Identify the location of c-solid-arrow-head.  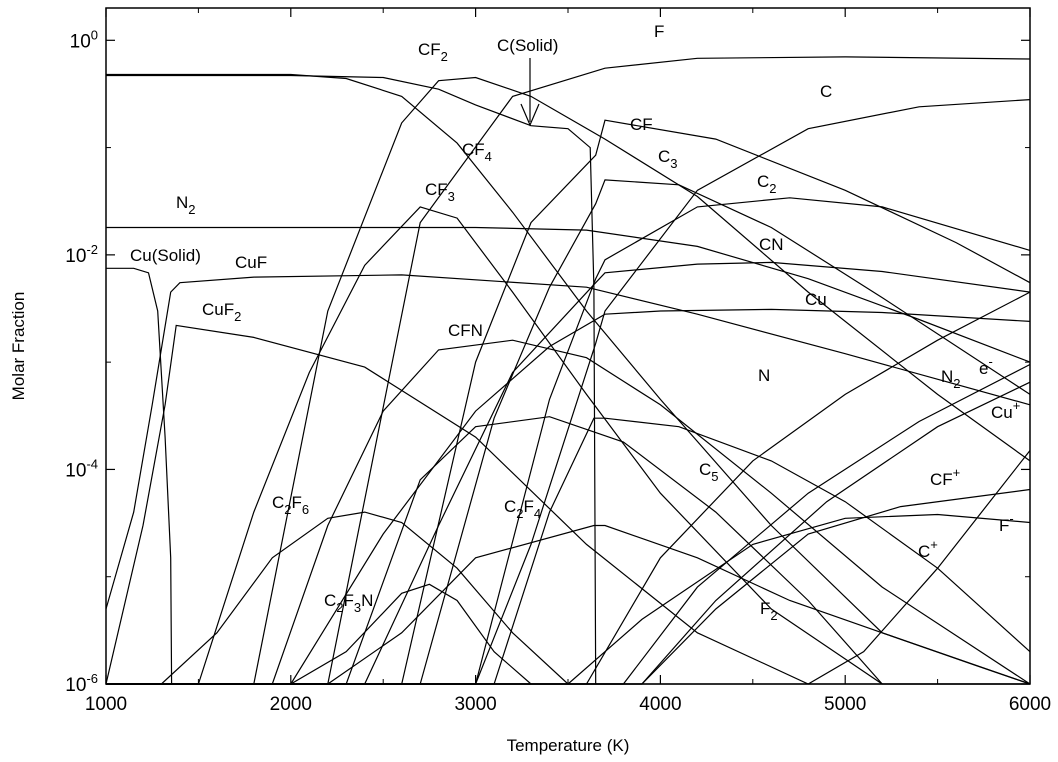
(530, 115).